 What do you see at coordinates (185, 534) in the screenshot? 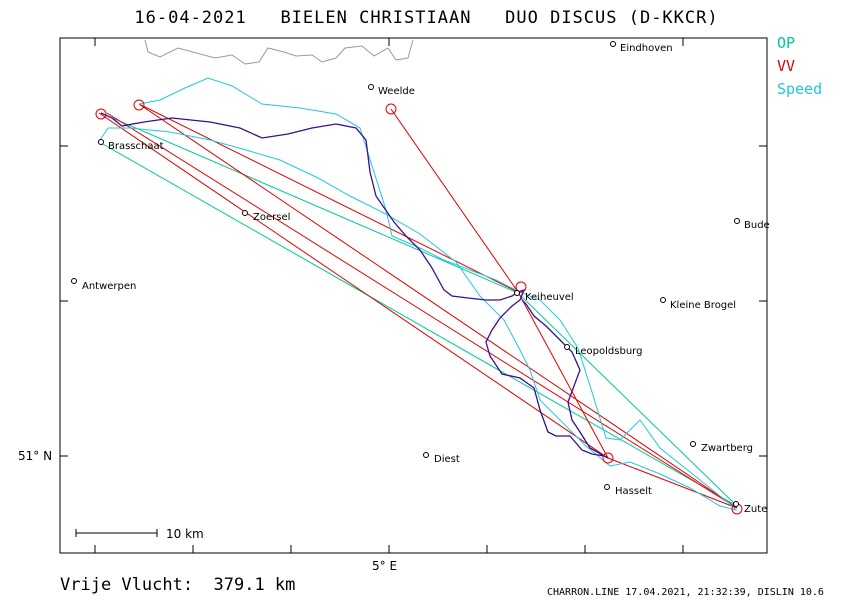
I see `scale-bar-label: 10 km` at bounding box center [185, 534].